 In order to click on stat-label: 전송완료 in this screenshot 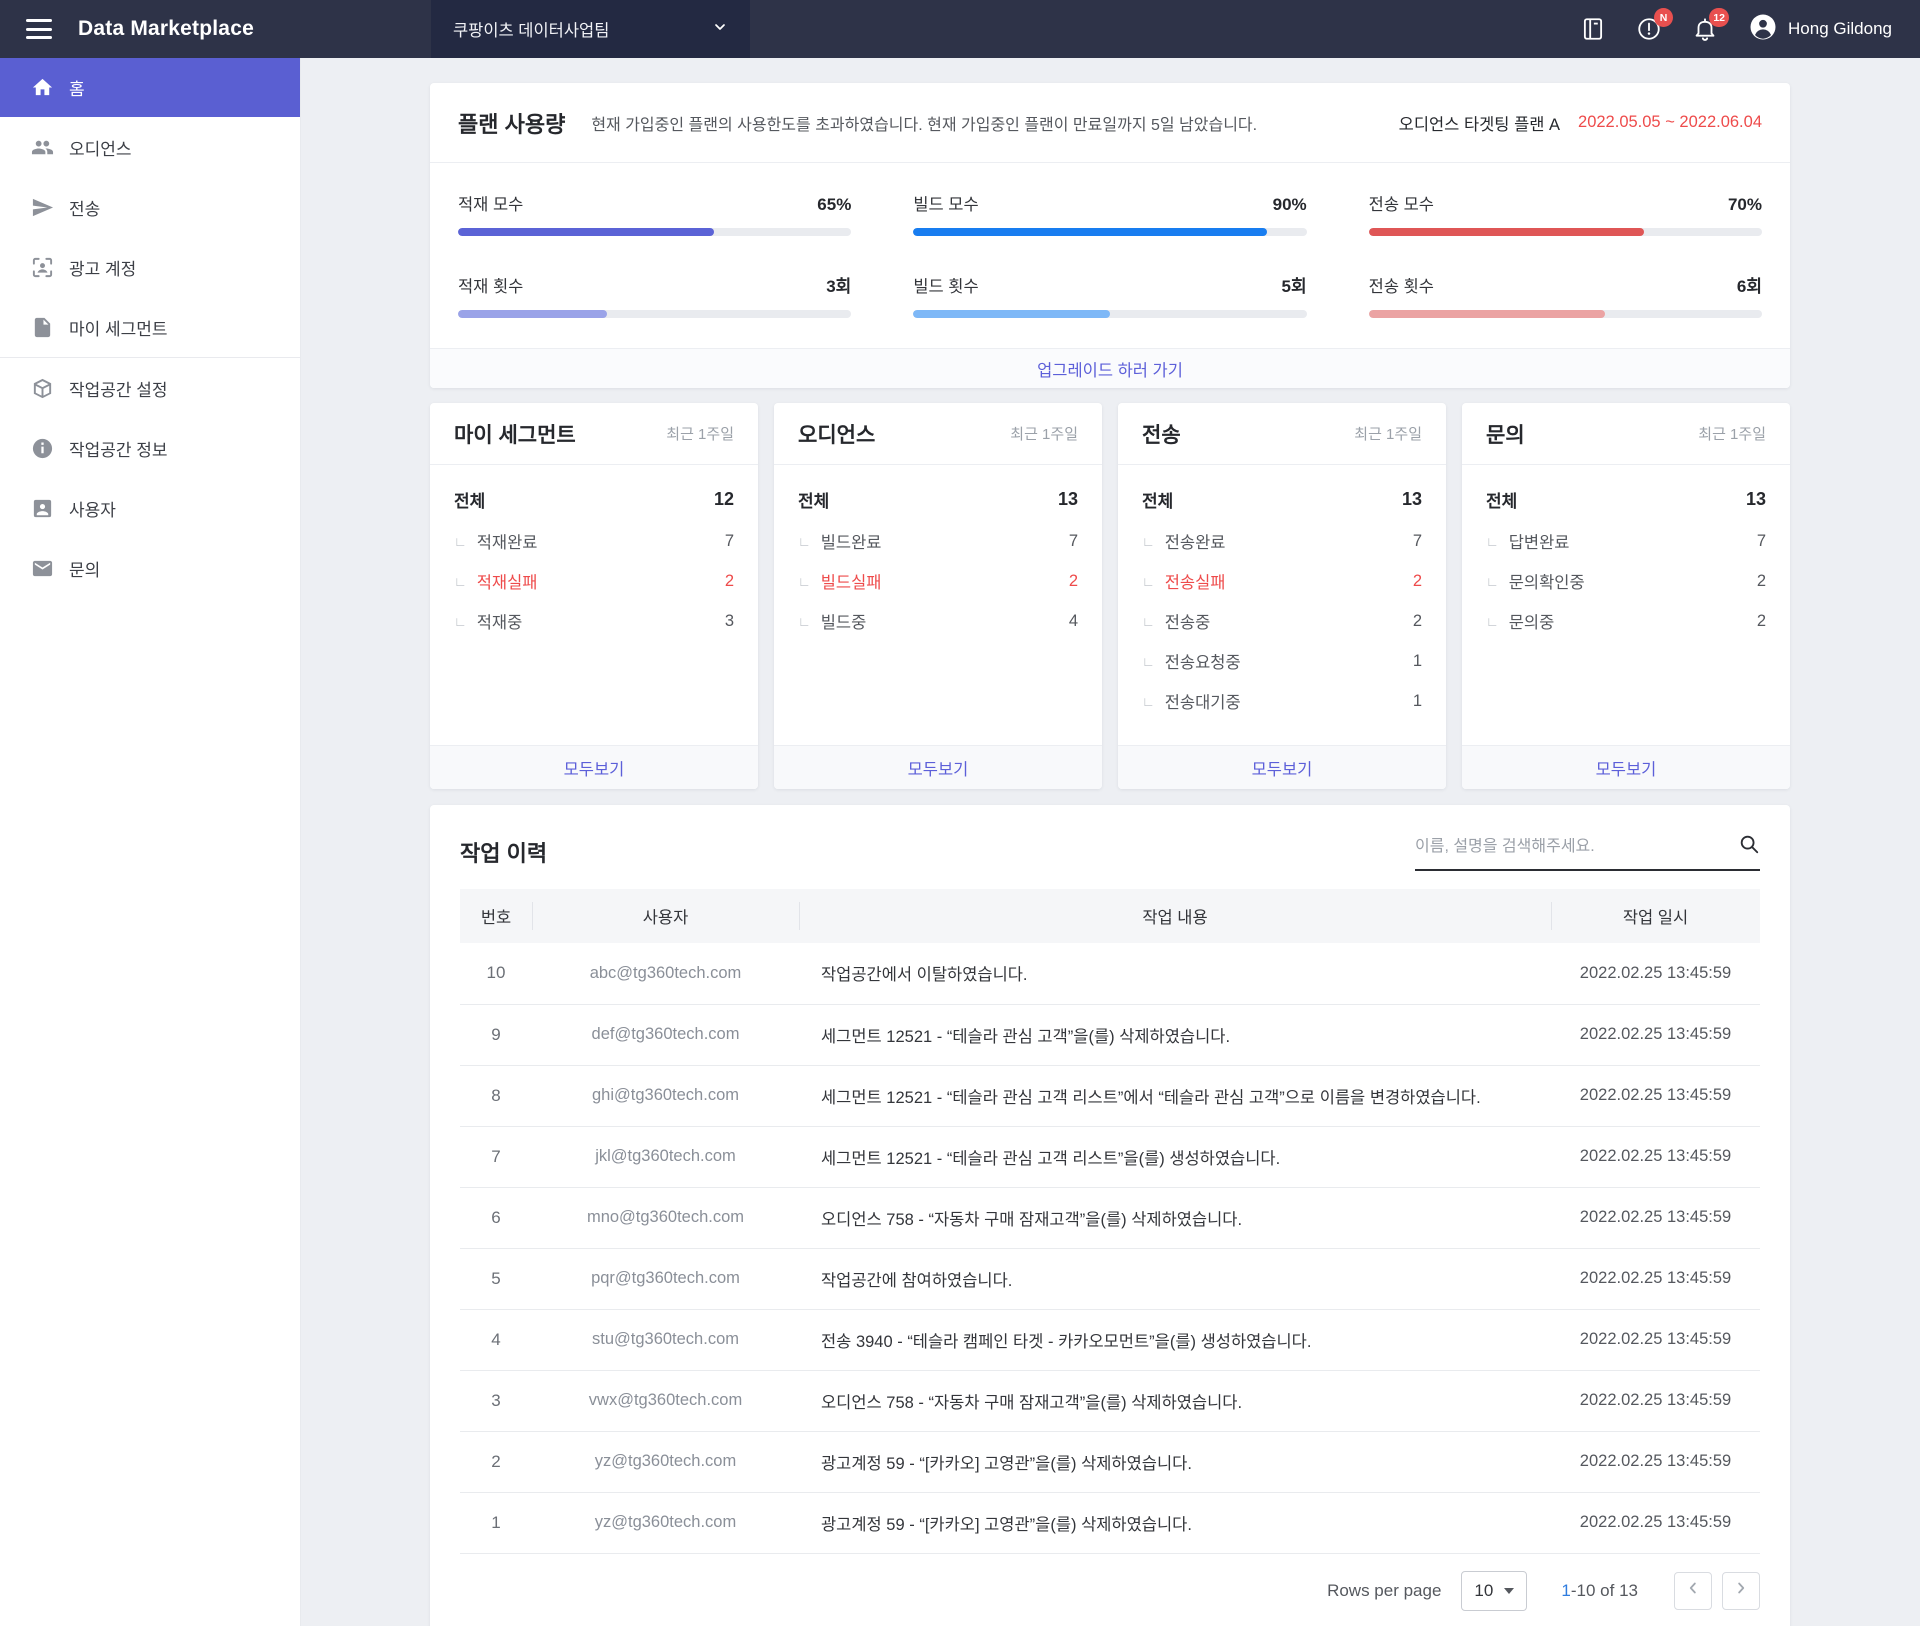, I will do `click(1195, 543)`.